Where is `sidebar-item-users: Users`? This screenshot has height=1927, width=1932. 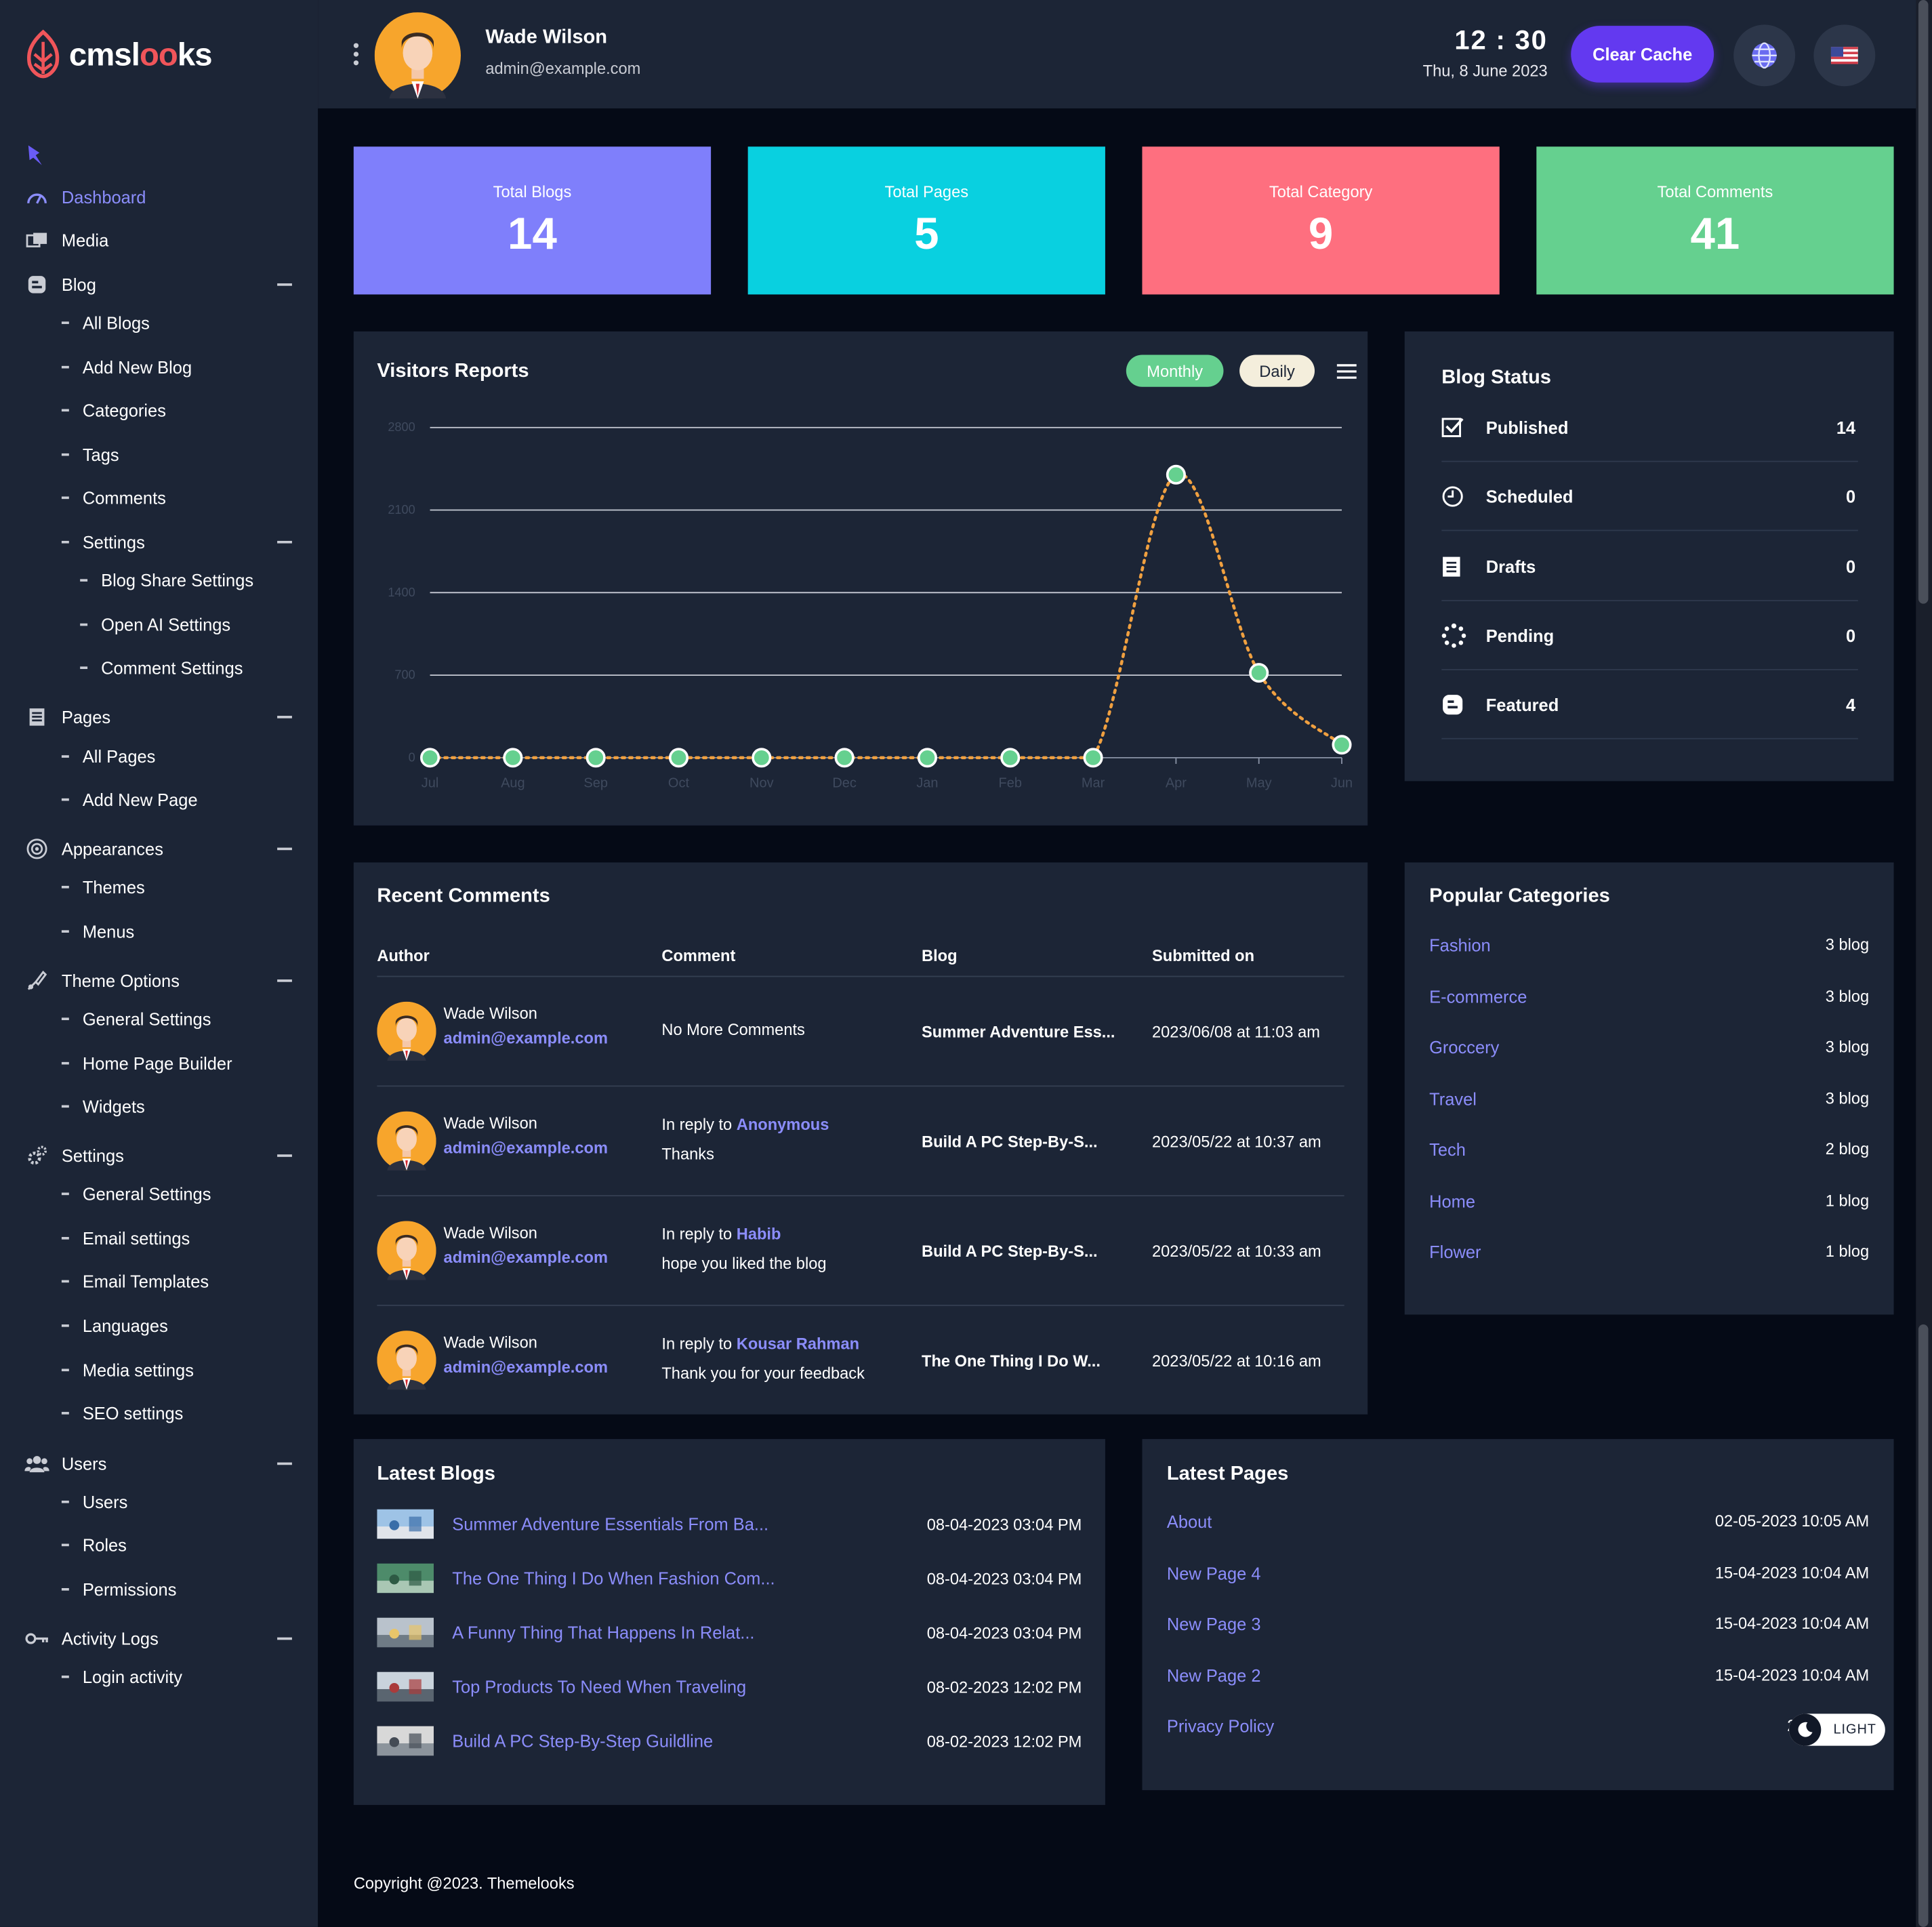 sidebar-item-users: Users is located at coordinates (65, 1464).